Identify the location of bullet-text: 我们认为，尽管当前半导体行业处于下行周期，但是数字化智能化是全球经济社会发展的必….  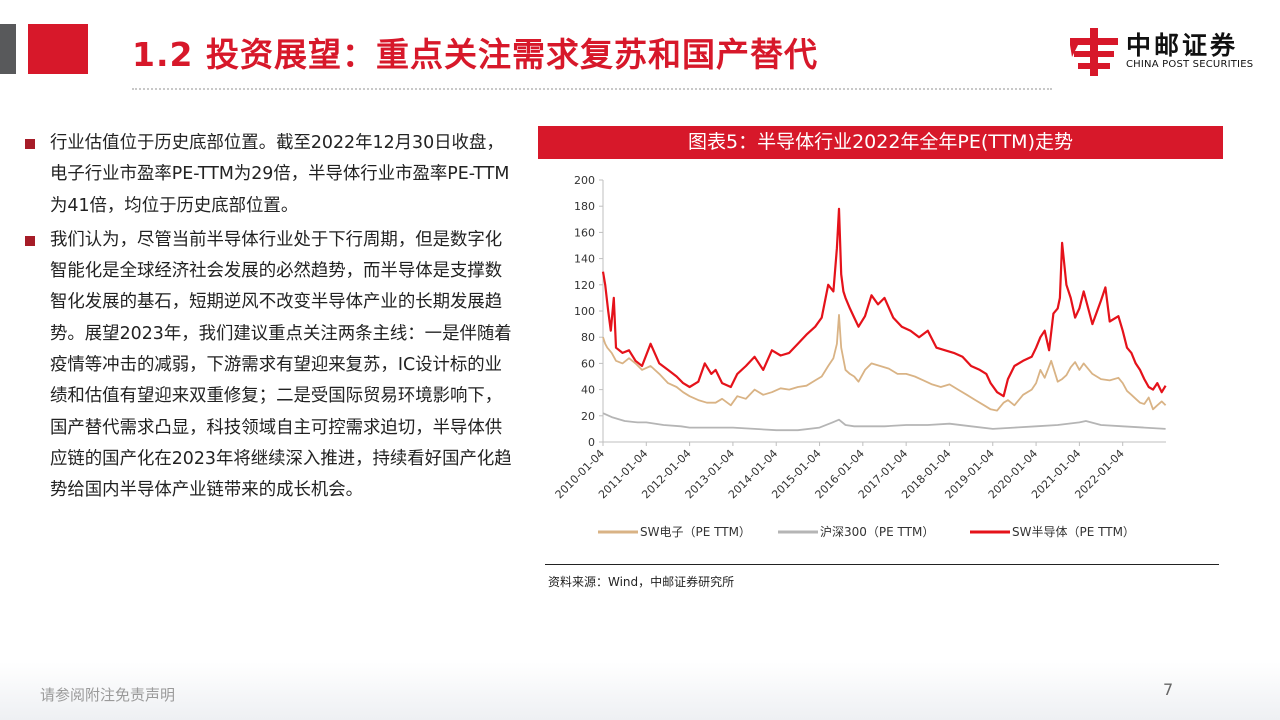
(281, 365).